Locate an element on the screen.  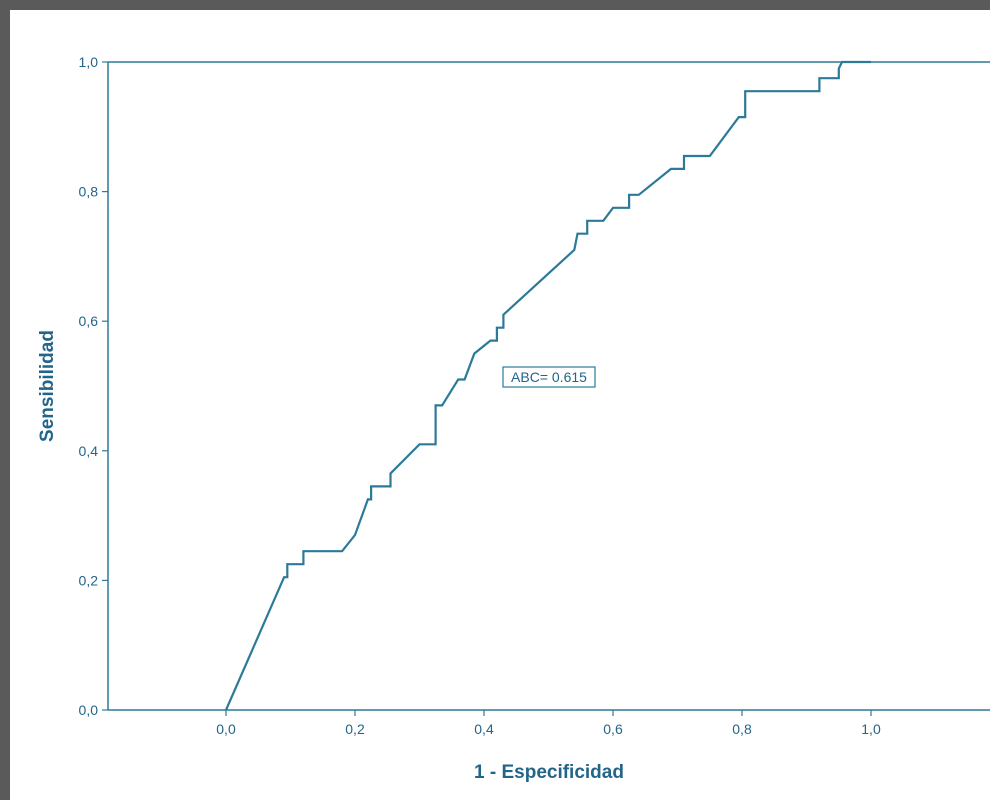
y-tick-label: 0,2 is located at coordinates (89, 580).